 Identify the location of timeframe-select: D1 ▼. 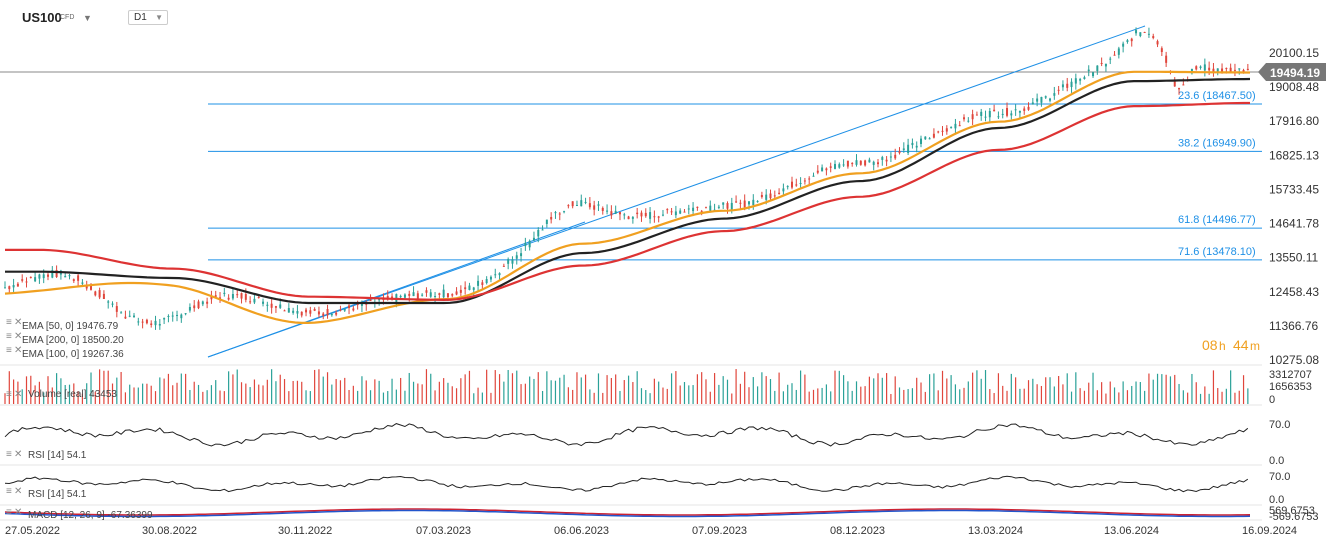
(148, 17).